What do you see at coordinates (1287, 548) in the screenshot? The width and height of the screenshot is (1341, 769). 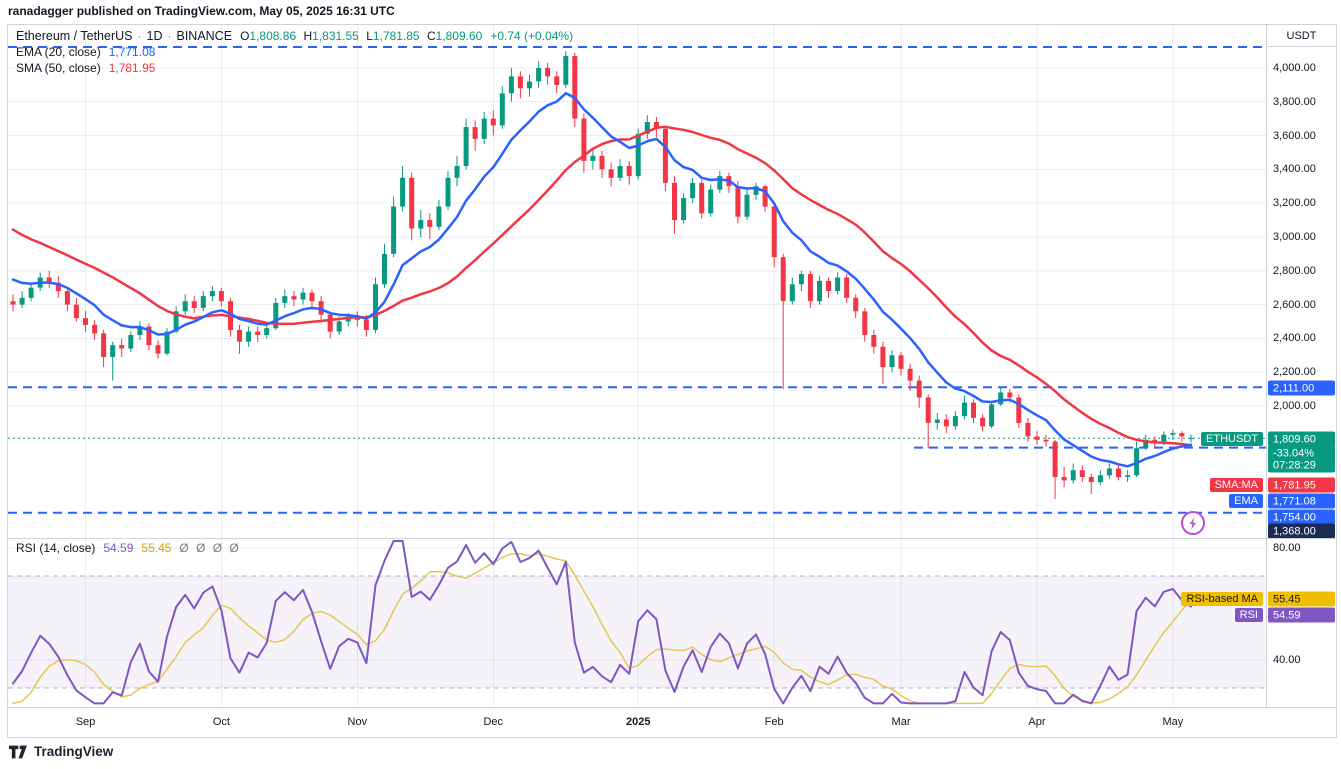 I see `rsi-tick: 80.00` at bounding box center [1287, 548].